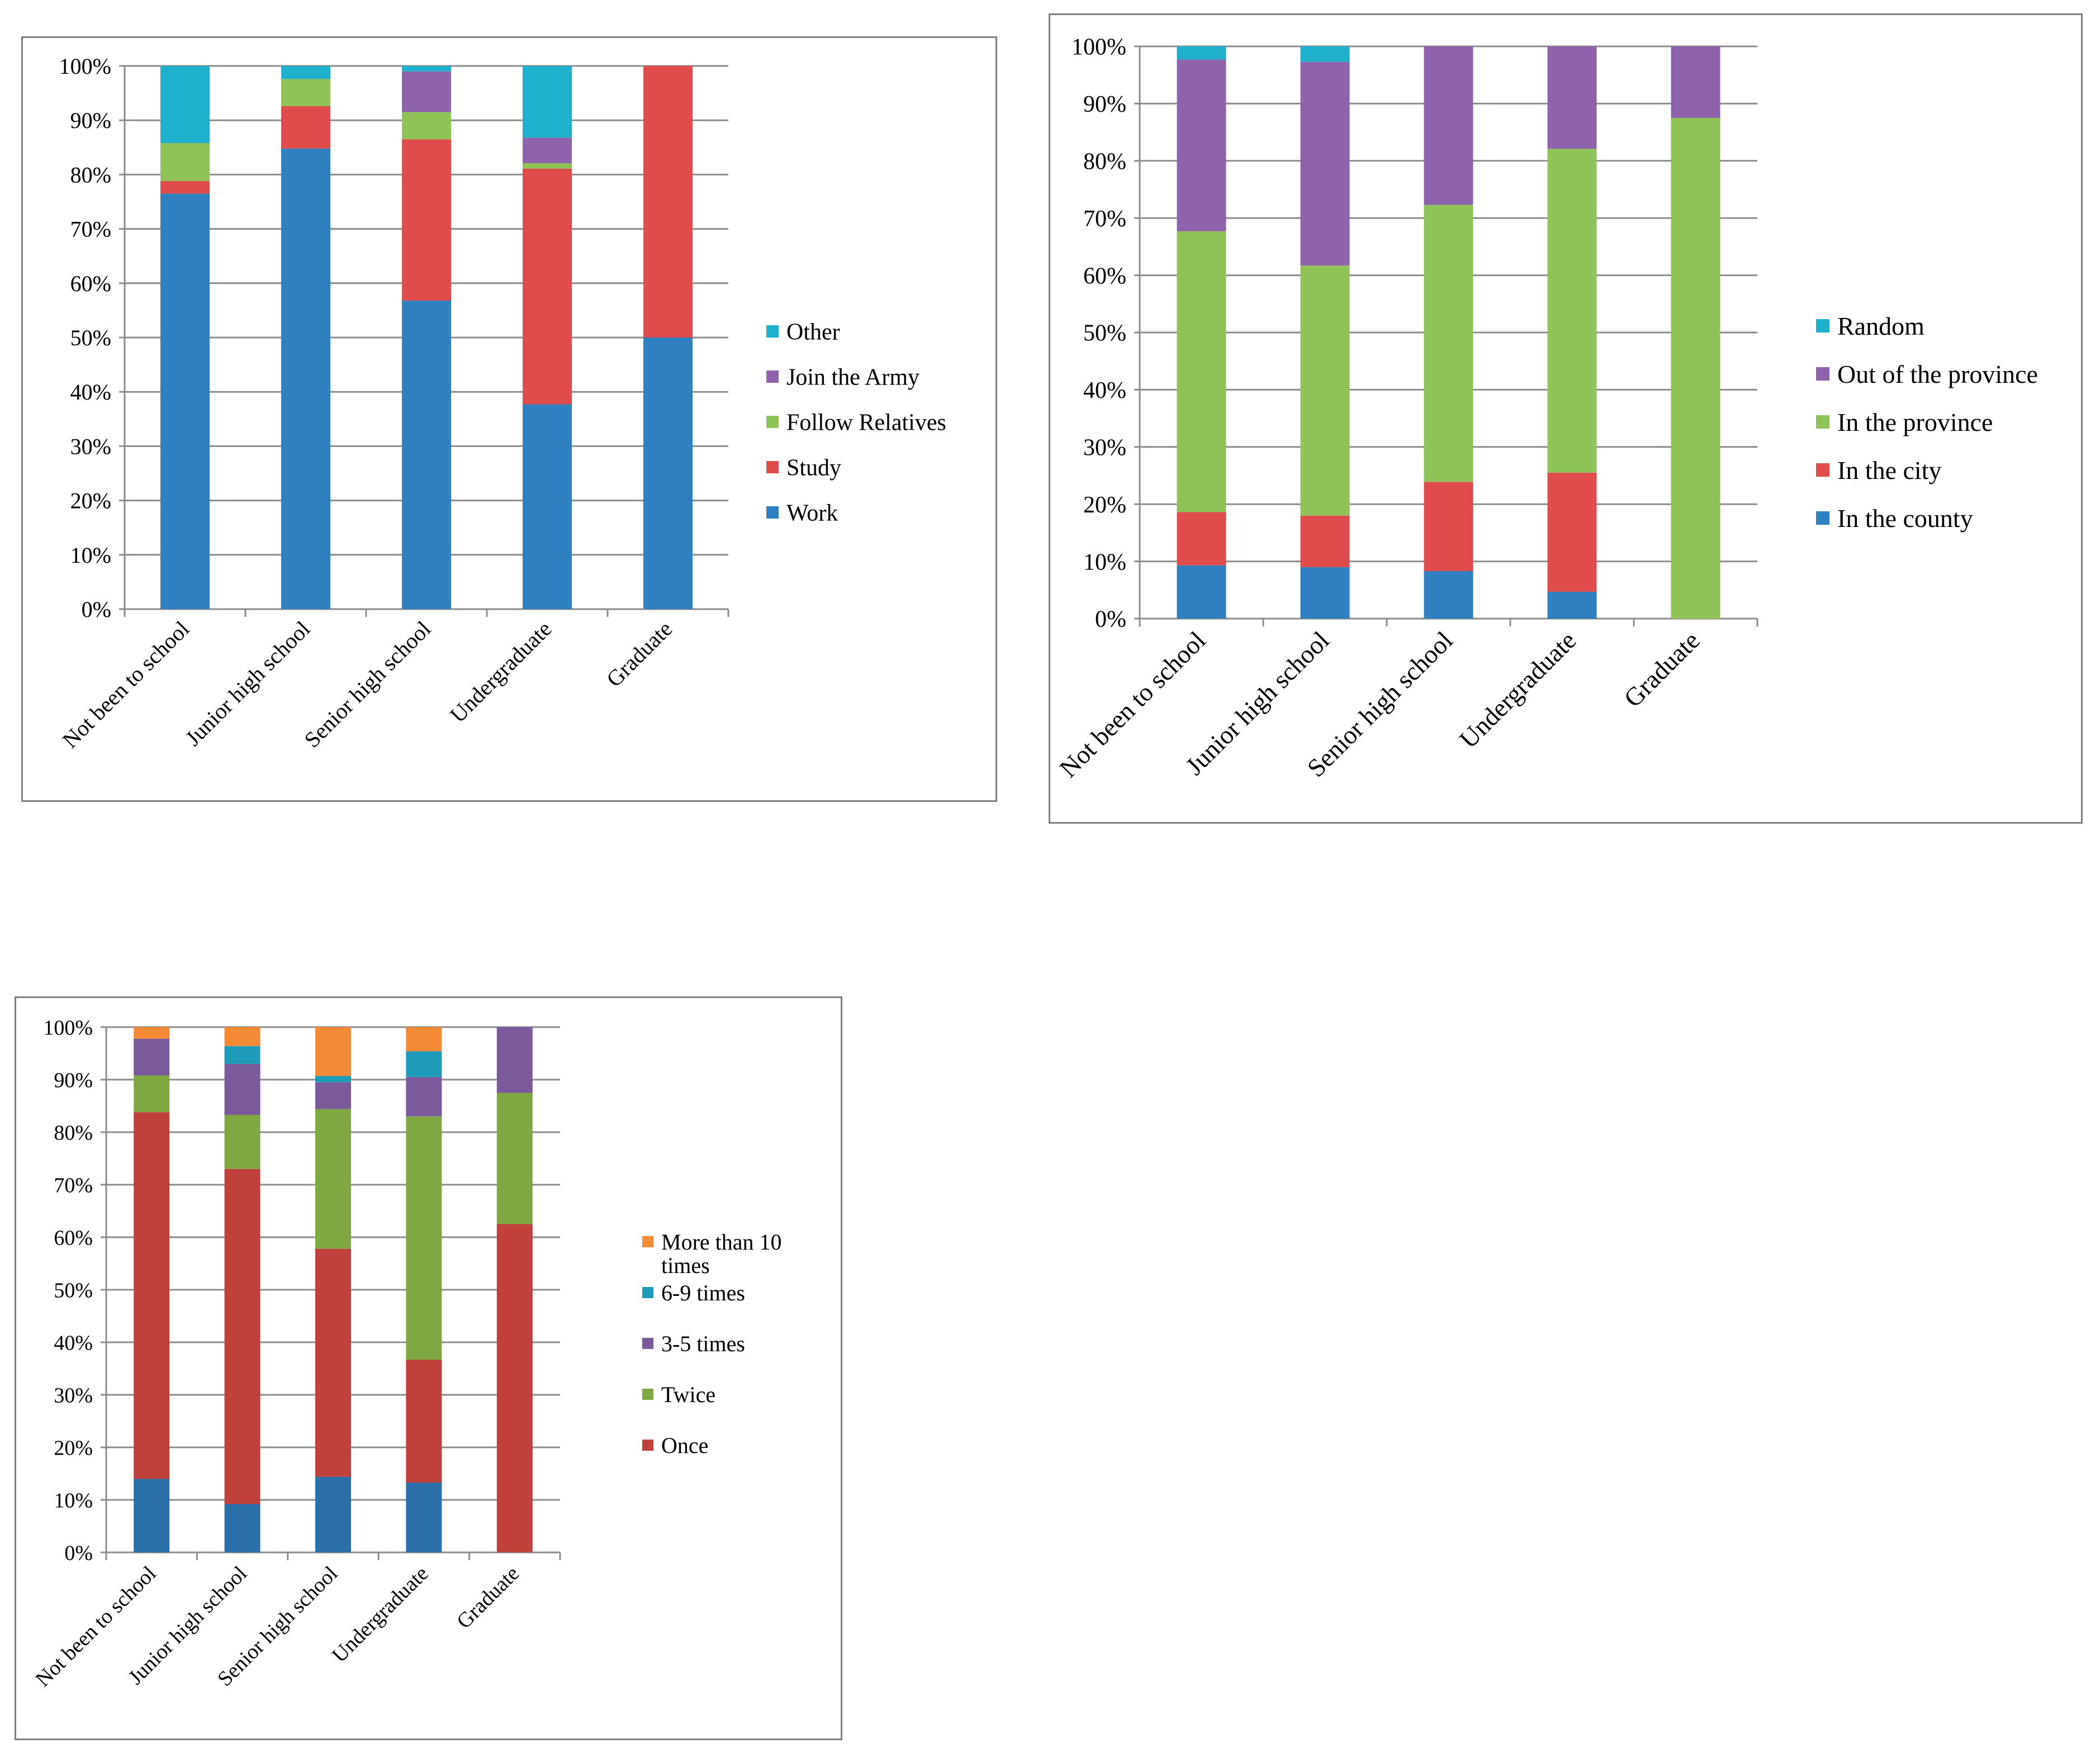 The width and height of the screenshot is (2100, 1748). What do you see at coordinates (813, 332) in the screenshot?
I see `legend-label: Other` at bounding box center [813, 332].